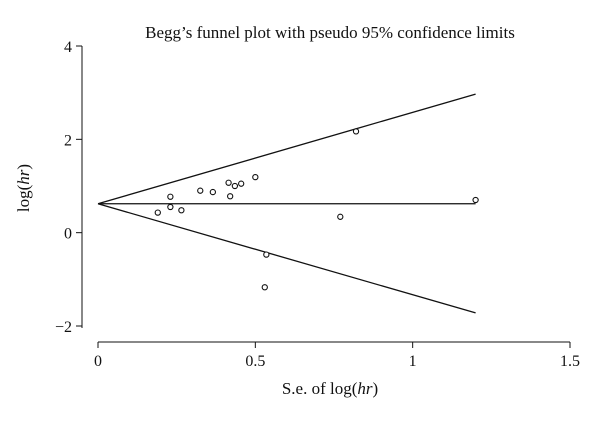 The image size is (600, 424). What do you see at coordinates (570, 361) in the screenshot?
I see `x-tick-label: 1.5` at bounding box center [570, 361].